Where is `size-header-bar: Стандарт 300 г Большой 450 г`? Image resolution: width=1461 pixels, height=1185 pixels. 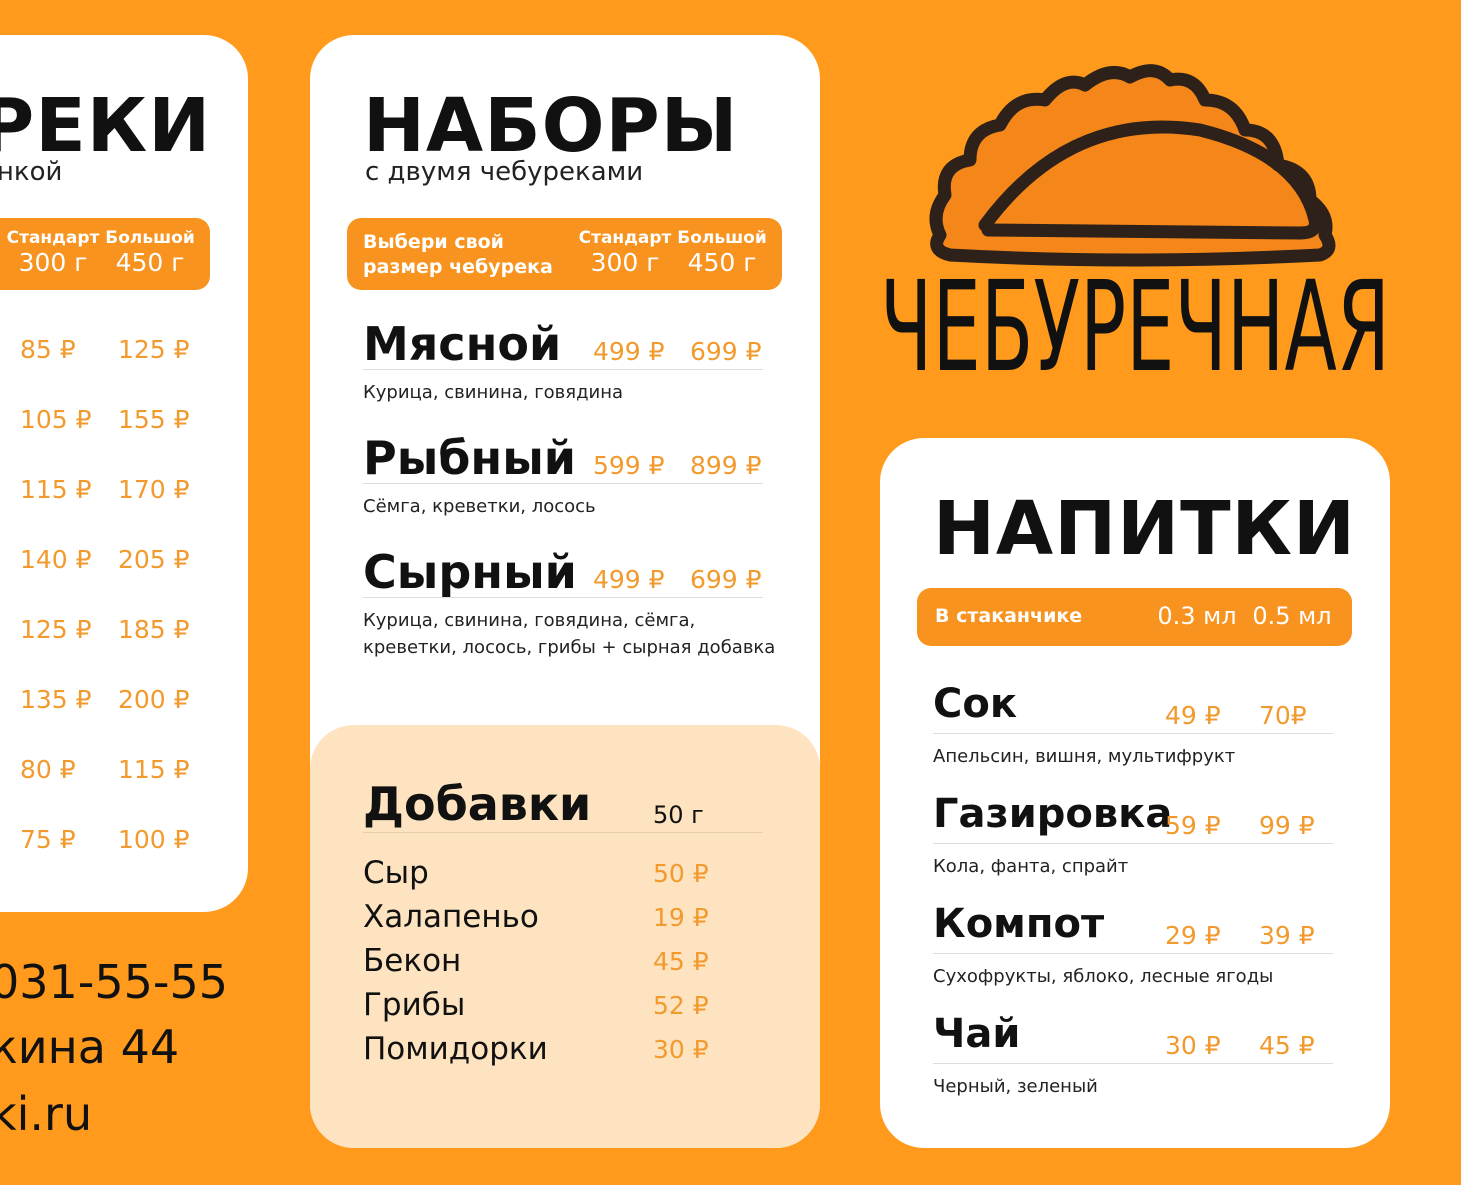 size-header-bar: Стандарт 300 г Большой 450 г is located at coordinates (105, 254).